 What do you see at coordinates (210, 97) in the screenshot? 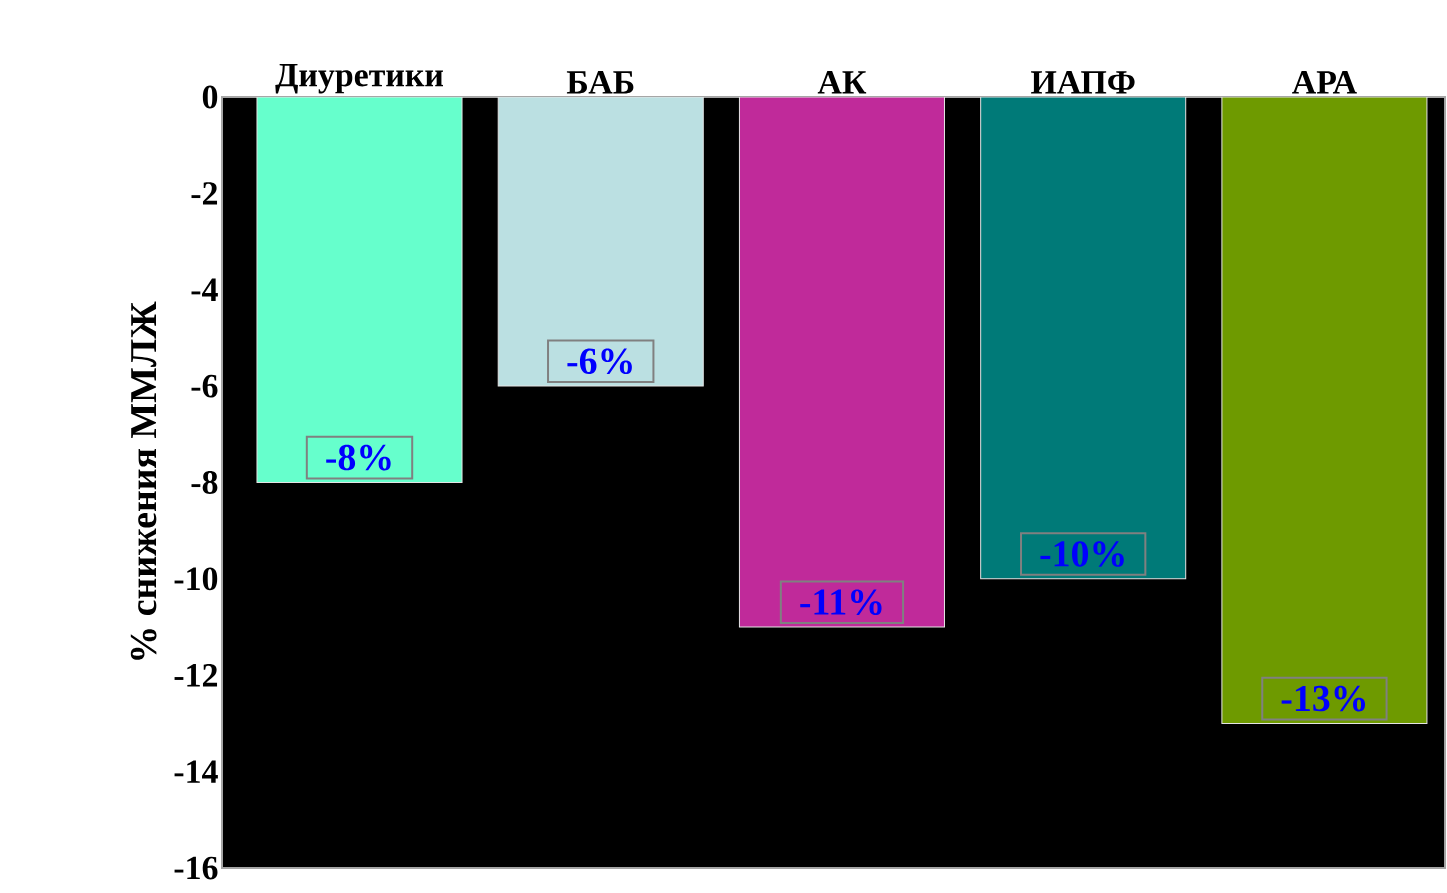
I see `y-tick-label: 0` at bounding box center [210, 97].